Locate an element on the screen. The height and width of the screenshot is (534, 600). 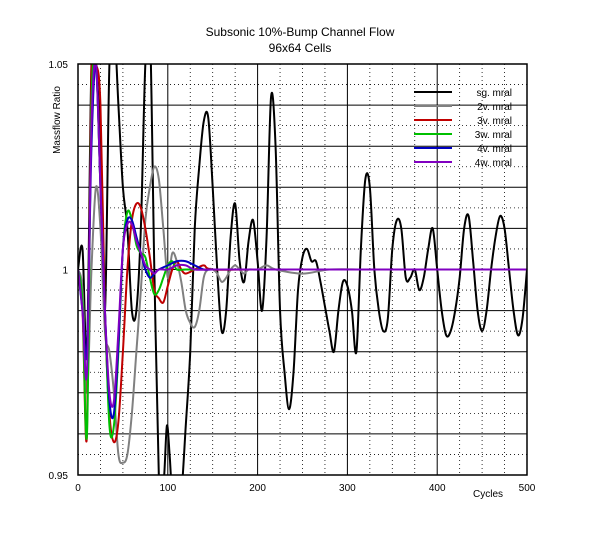
chart-subtitle: 96x64 Cells is located at coordinates (300, 48).